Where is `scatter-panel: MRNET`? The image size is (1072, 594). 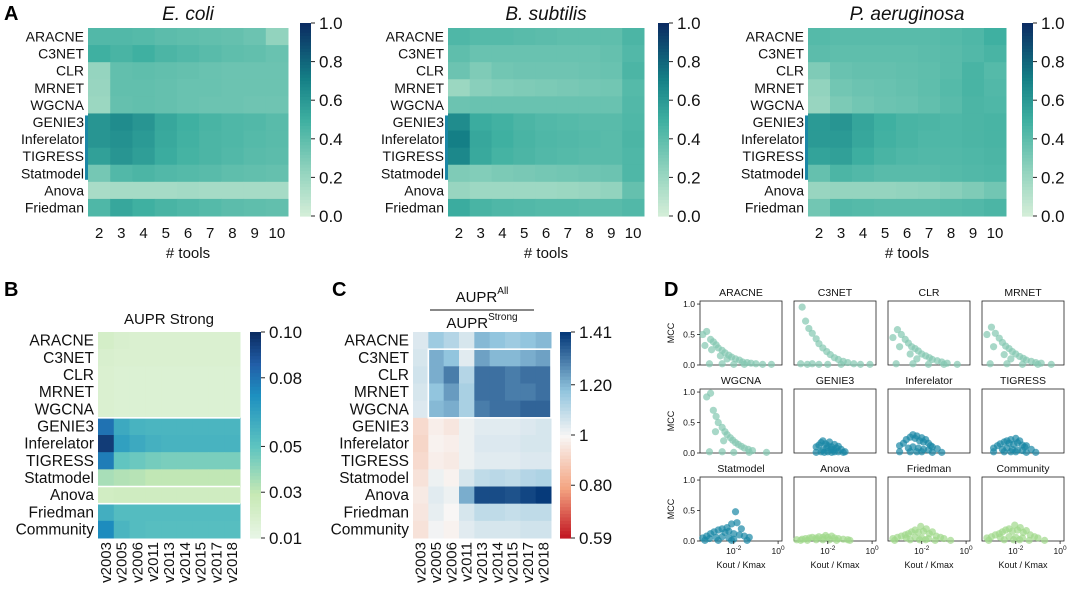 scatter-panel: MRNET is located at coordinates (1023, 327).